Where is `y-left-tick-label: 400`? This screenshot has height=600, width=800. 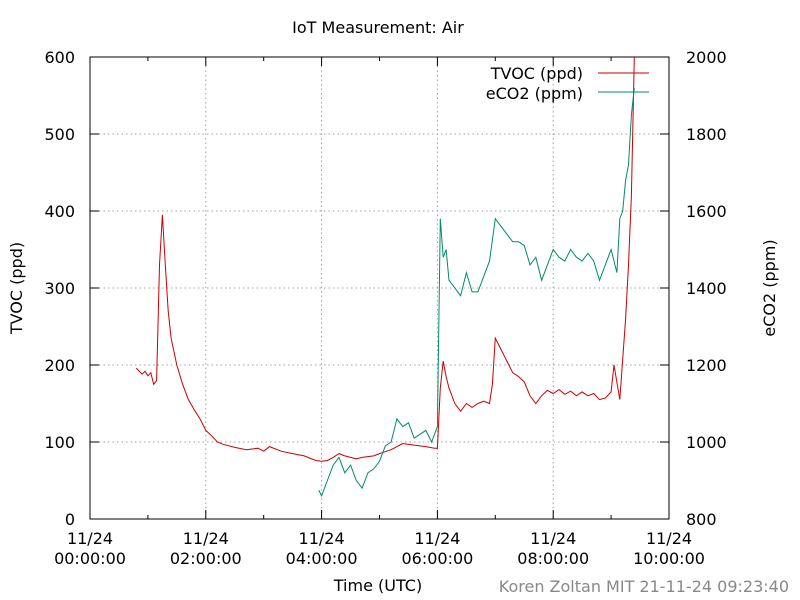 y-left-tick-label: 400 is located at coordinates (59, 211).